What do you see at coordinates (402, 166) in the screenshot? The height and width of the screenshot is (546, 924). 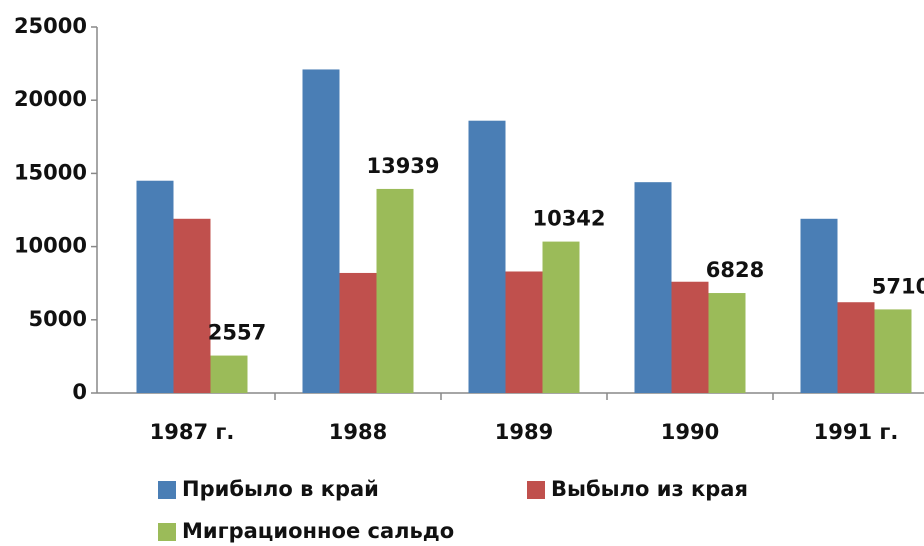 I see `data-label: 13939` at bounding box center [402, 166].